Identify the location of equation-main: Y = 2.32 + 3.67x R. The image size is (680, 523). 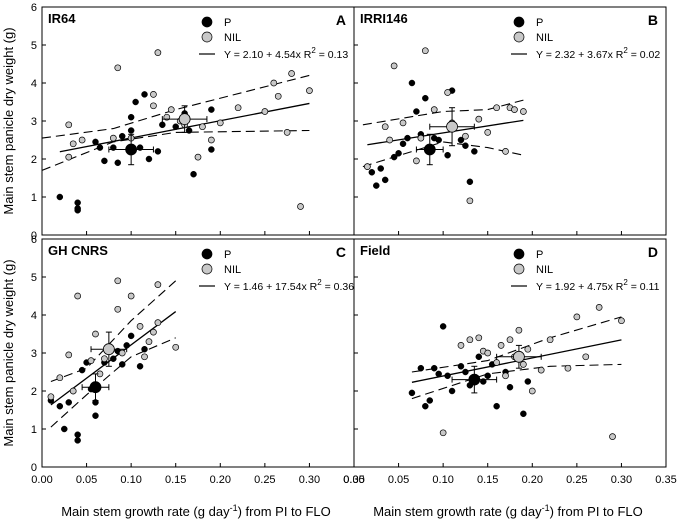
(580, 55).